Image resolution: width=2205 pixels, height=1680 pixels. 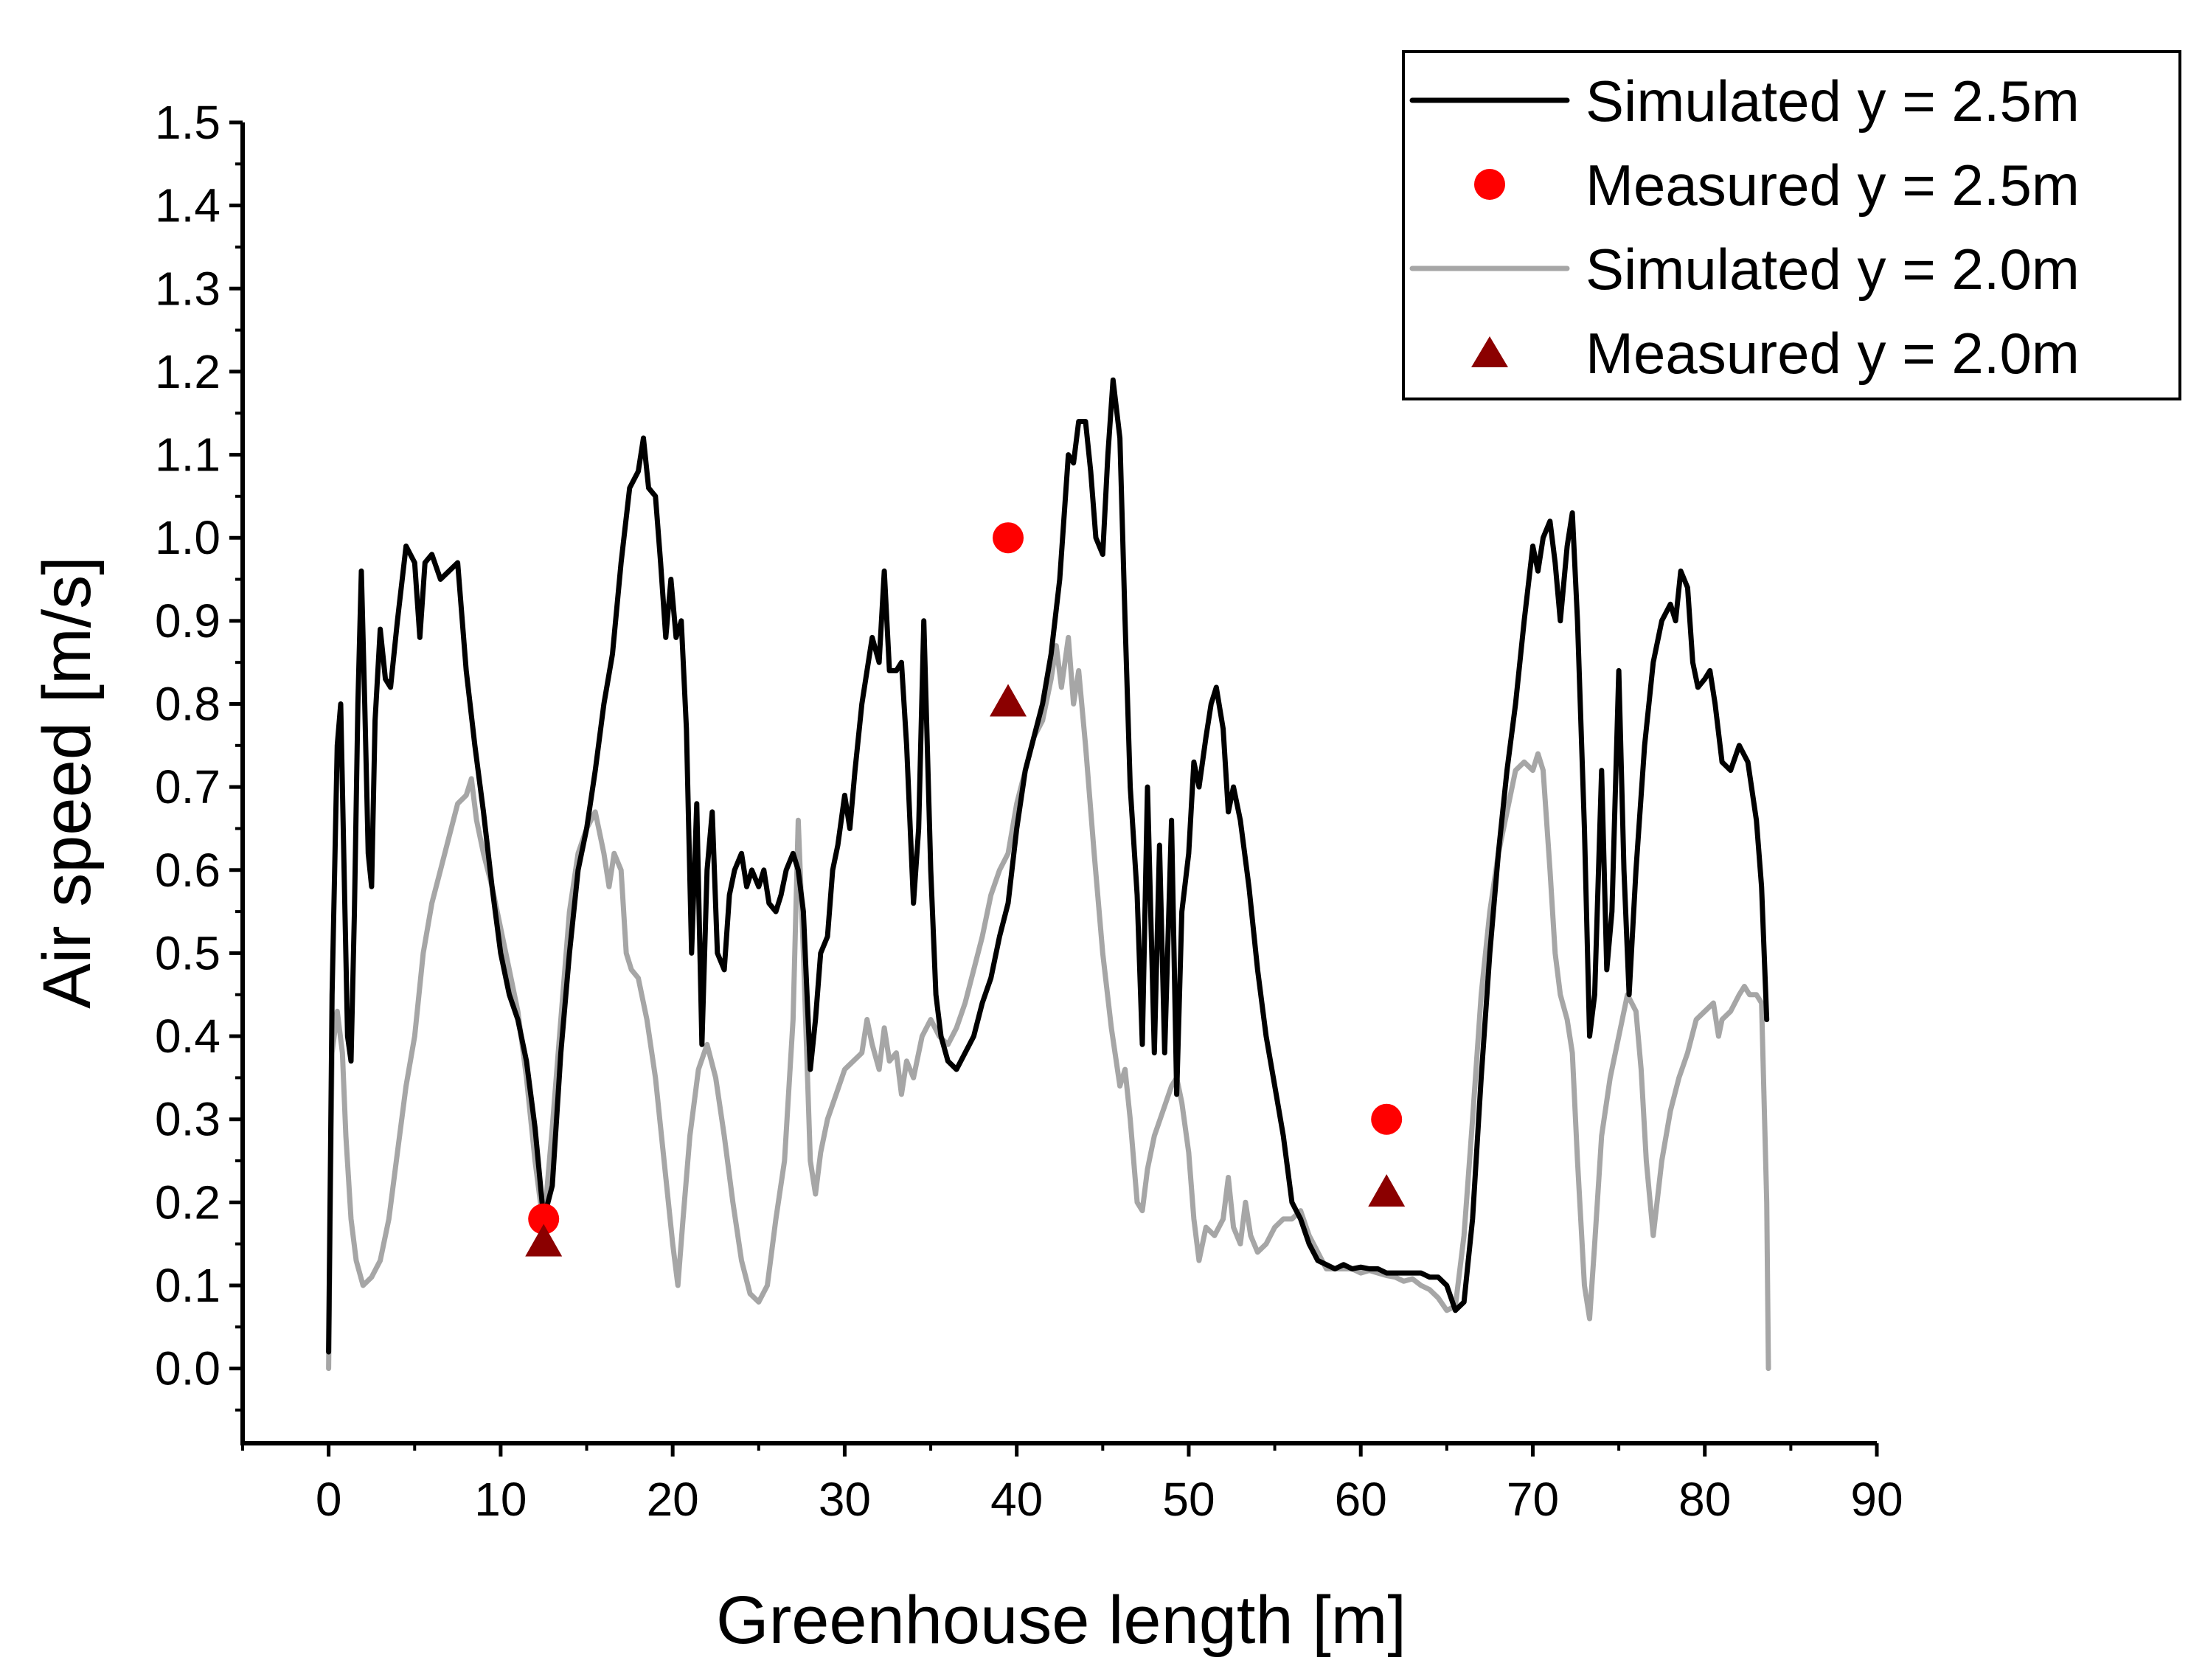 I want to click on y-tick-label-0-8: 0.8, so click(x=187, y=703).